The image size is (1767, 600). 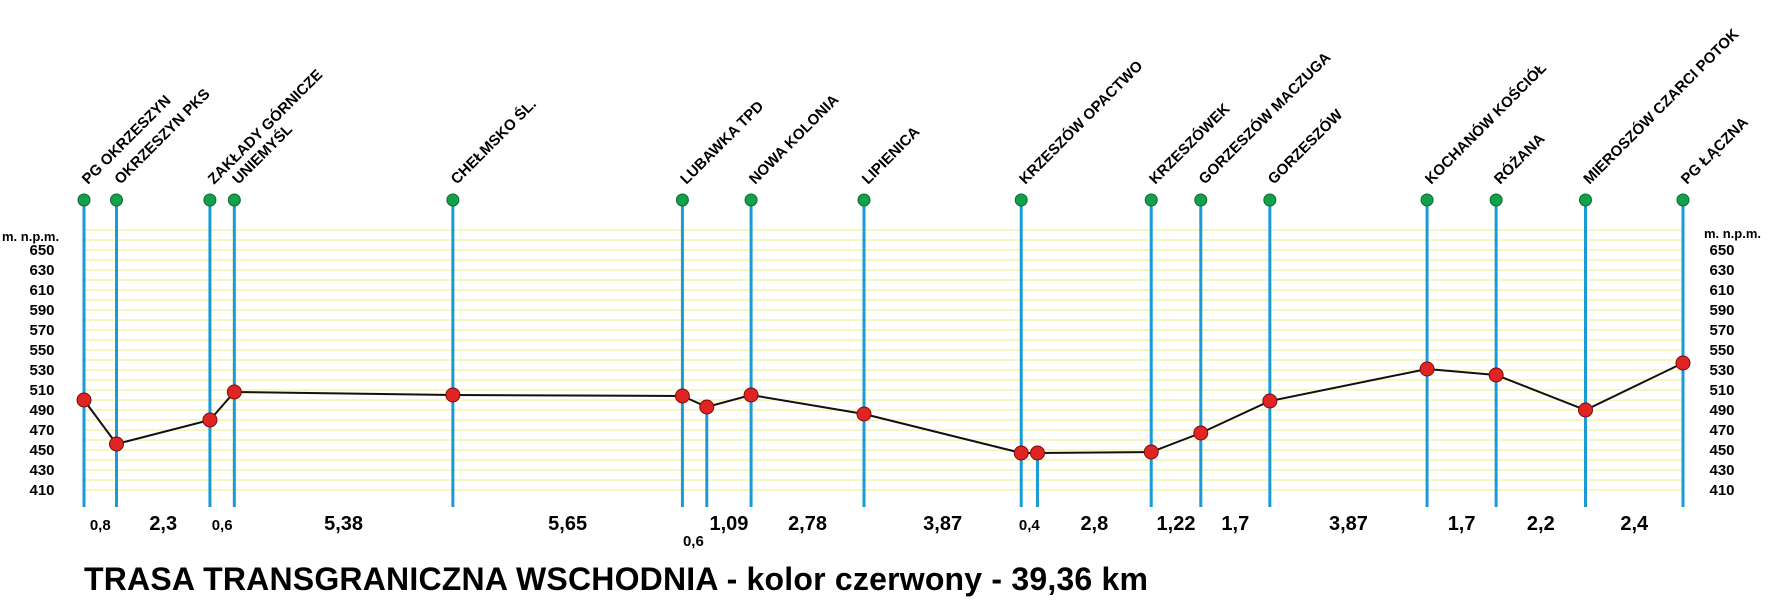 What do you see at coordinates (891, 155) in the screenshot?
I see `station-name-label: LIPIENICA` at bounding box center [891, 155].